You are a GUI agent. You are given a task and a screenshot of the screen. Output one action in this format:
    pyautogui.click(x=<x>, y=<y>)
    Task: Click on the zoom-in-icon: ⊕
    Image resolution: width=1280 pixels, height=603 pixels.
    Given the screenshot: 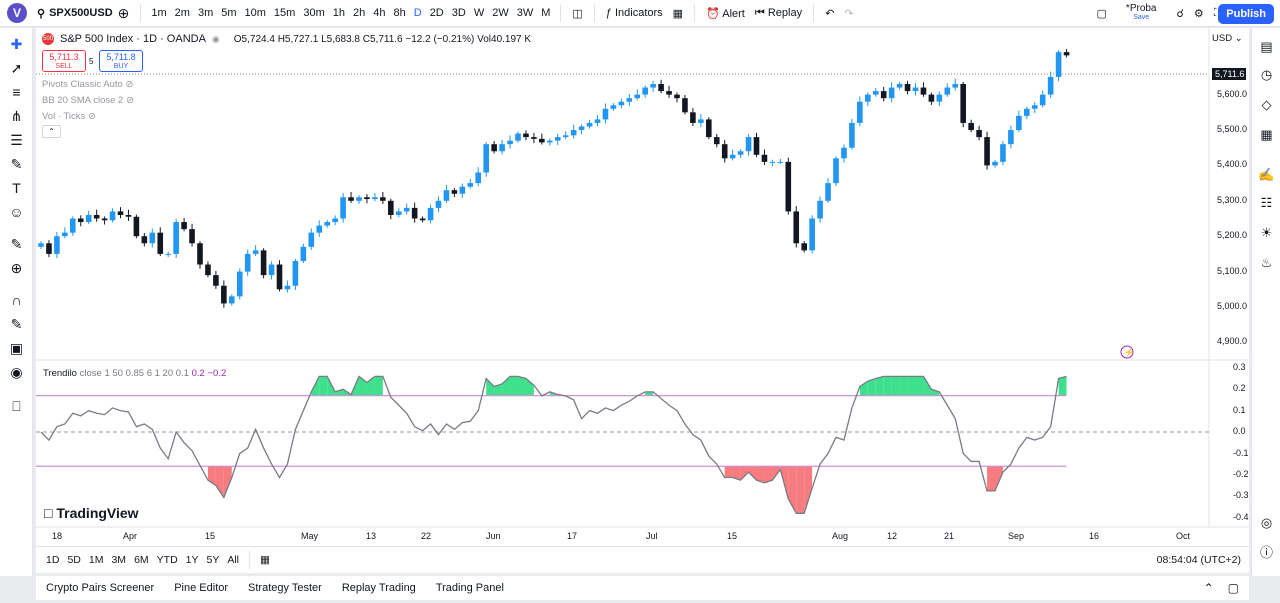 What is the action you would take?
    pyautogui.click(x=16, y=268)
    